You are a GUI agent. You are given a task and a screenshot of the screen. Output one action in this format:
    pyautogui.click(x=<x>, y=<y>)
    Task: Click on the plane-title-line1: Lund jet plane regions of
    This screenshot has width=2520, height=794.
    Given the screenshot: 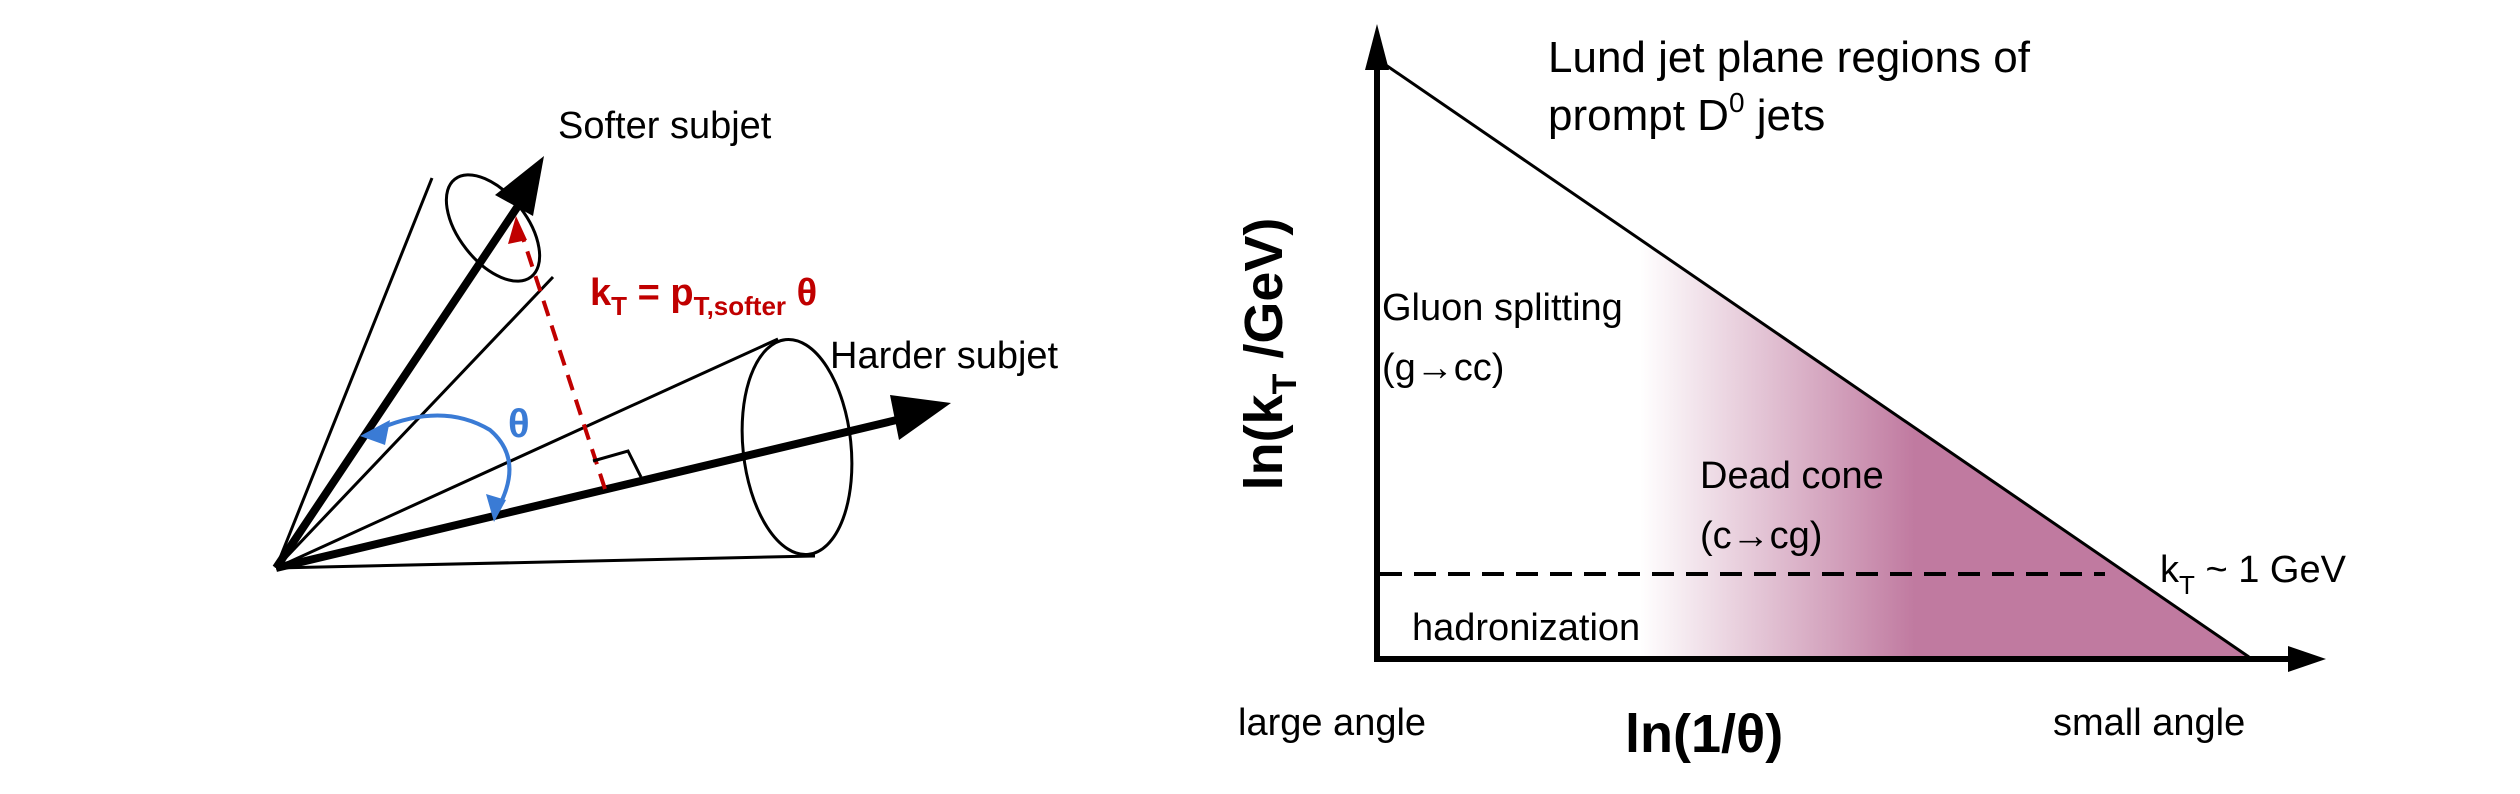 What is the action you would take?
    pyautogui.click(x=1789, y=57)
    